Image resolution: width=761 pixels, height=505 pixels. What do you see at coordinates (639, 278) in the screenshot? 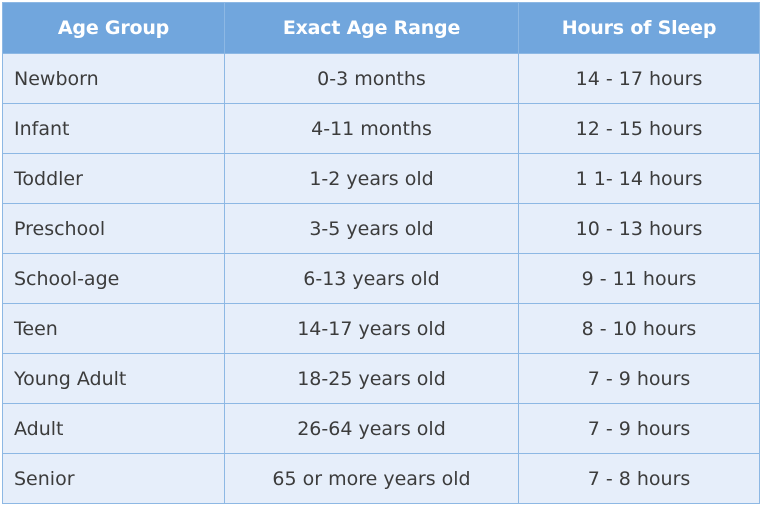
I see `cell-sleep-hours: 9 - 11 hours` at bounding box center [639, 278].